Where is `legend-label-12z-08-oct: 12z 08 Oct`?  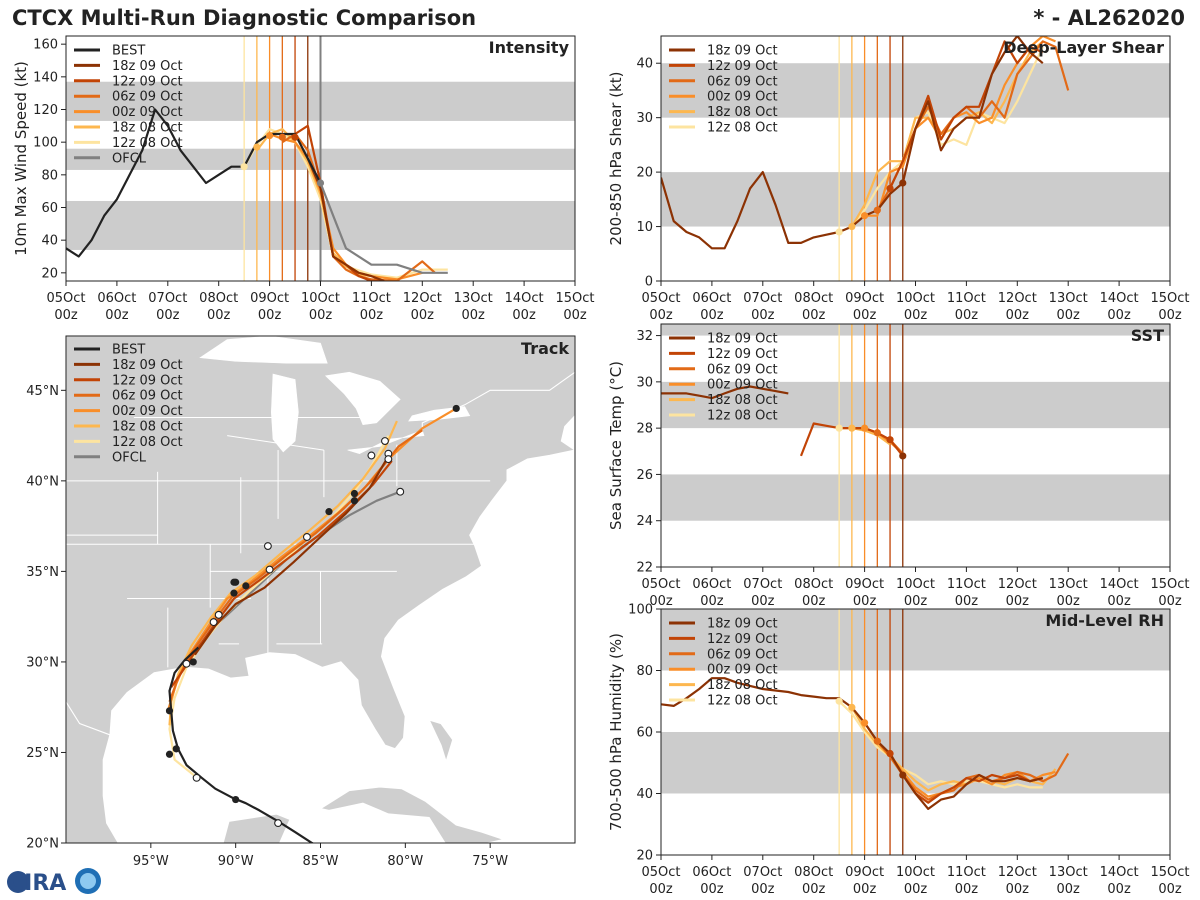 legend-label-12z-08-oct: 12z 08 Oct is located at coordinates (147, 442).